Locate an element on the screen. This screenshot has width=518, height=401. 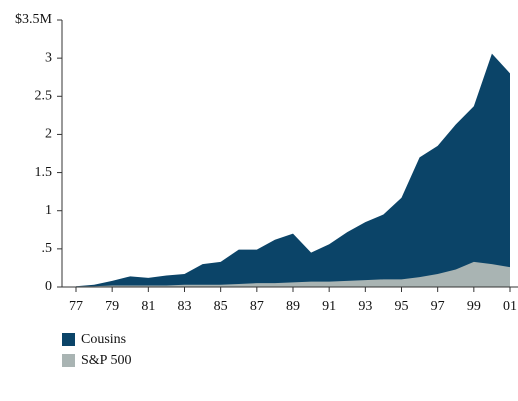
x-tick-label: 81 is located at coordinates (148, 306).